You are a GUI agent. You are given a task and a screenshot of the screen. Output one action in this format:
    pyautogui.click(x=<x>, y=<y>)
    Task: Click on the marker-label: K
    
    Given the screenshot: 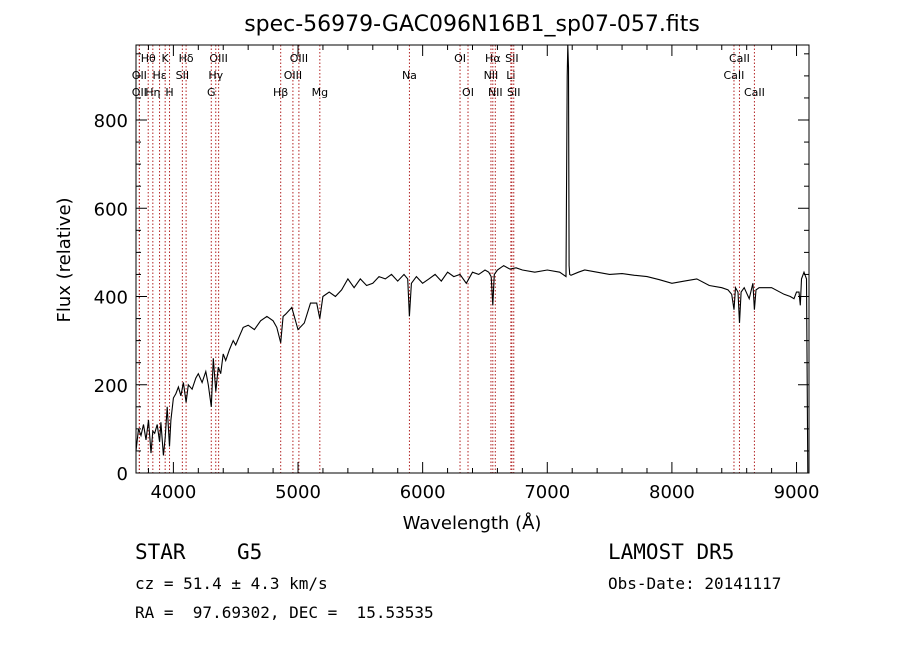 What is the action you would take?
    pyautogui.click(x=166, y=58)
    